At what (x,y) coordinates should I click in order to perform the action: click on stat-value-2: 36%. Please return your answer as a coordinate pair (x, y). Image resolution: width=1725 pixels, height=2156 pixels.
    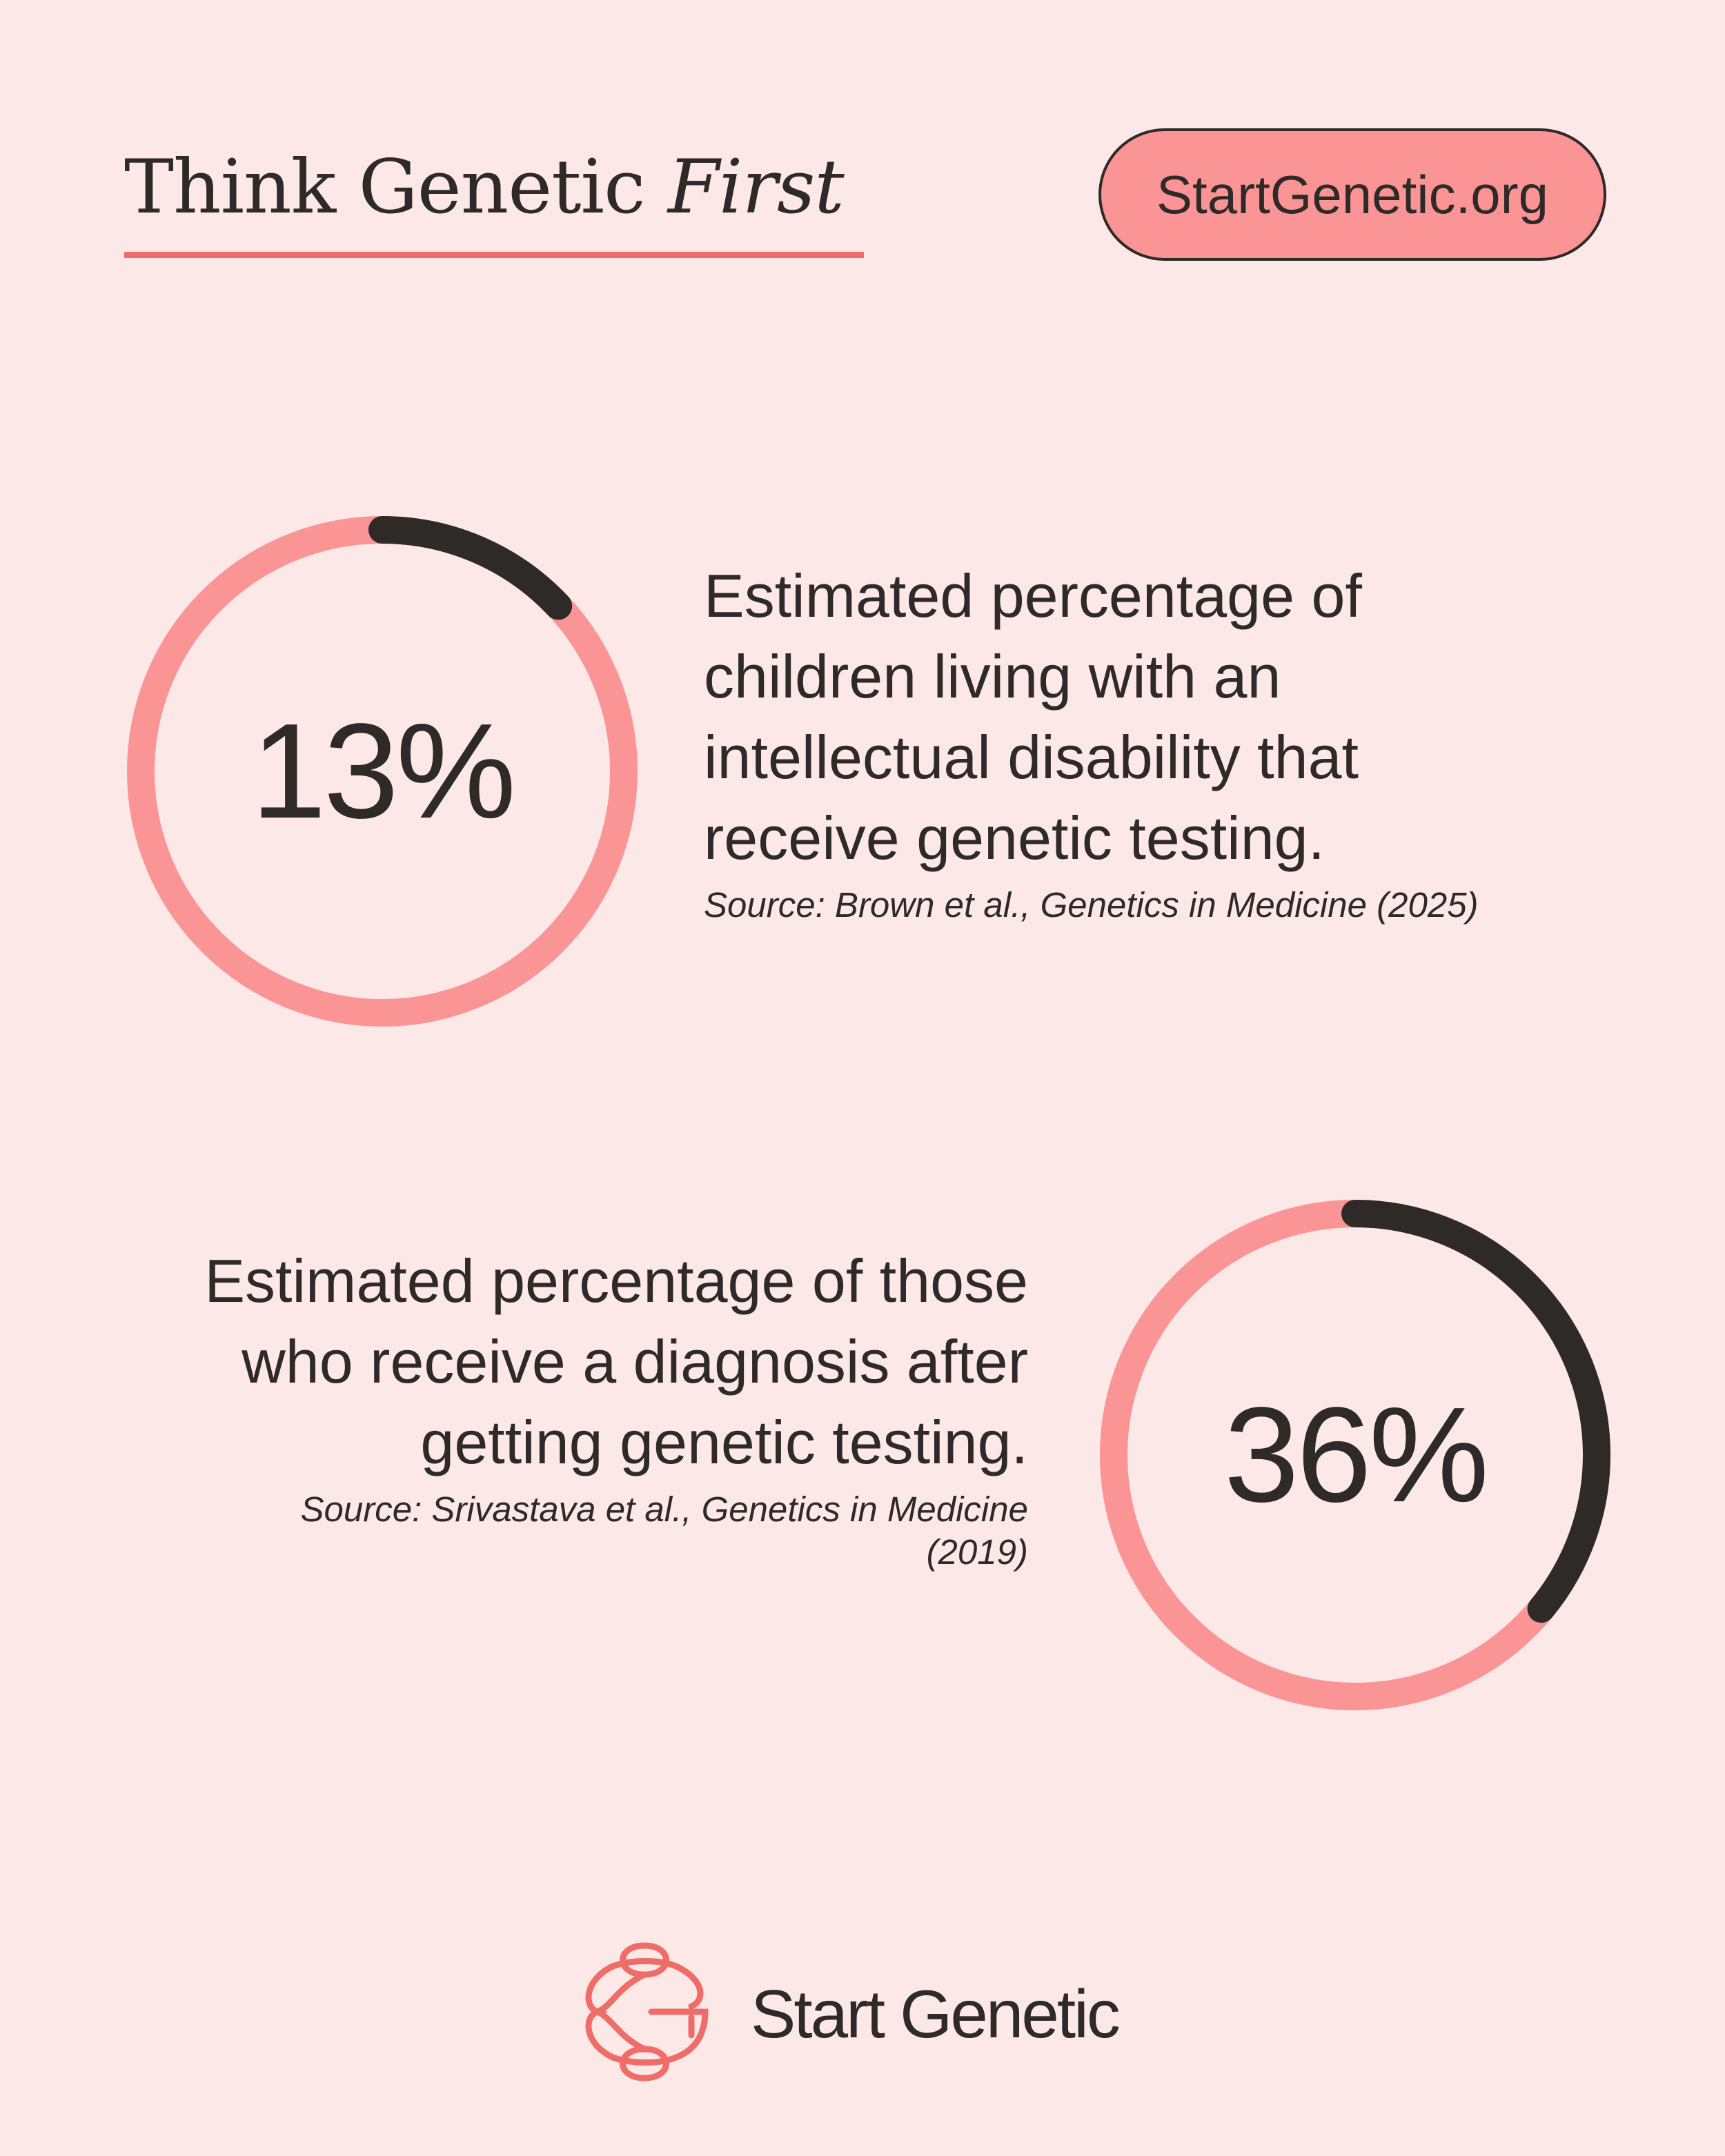
    Looking at the image, I should click on (1356, 1455).